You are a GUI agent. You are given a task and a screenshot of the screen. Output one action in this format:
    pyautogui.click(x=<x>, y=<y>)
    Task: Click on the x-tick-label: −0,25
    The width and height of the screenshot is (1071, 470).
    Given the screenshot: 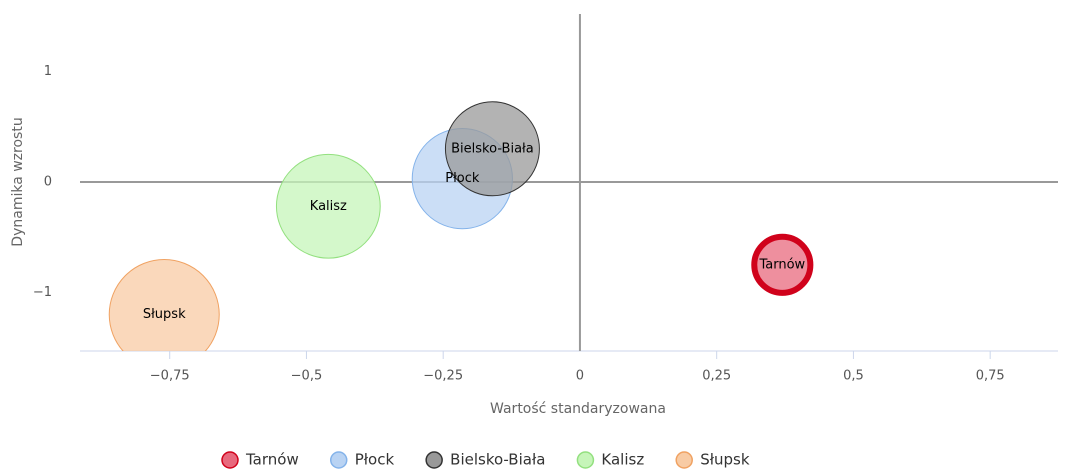 What is the action you would take?
    pyautogui.click(x=443, y=376)
    